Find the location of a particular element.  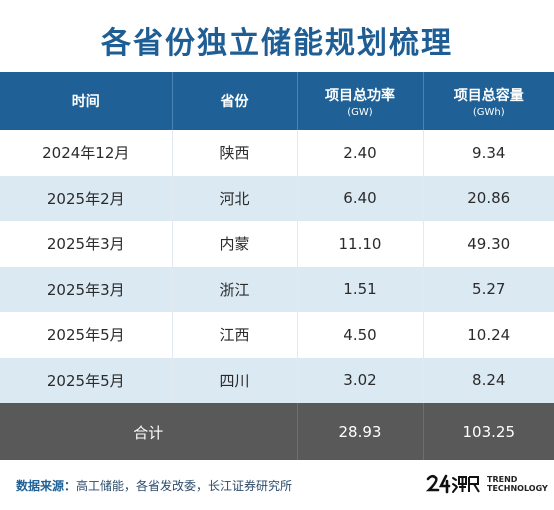

cell-capacity: 20.86 is located at coordinates (488, 199).